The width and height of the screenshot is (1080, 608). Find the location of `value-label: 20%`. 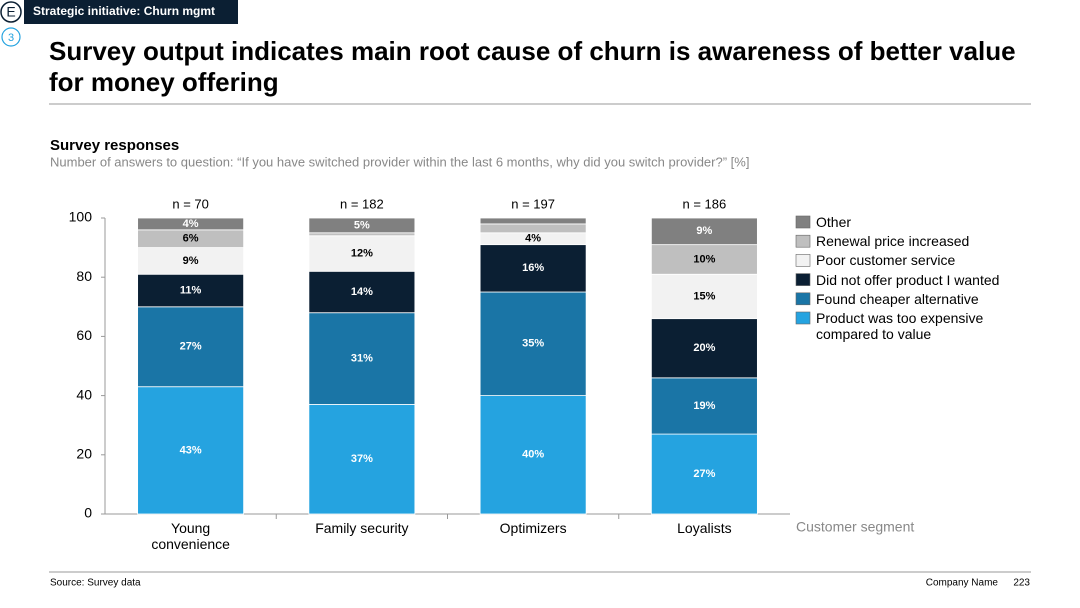

value-label: 20% is located at coordinates (704, 348).